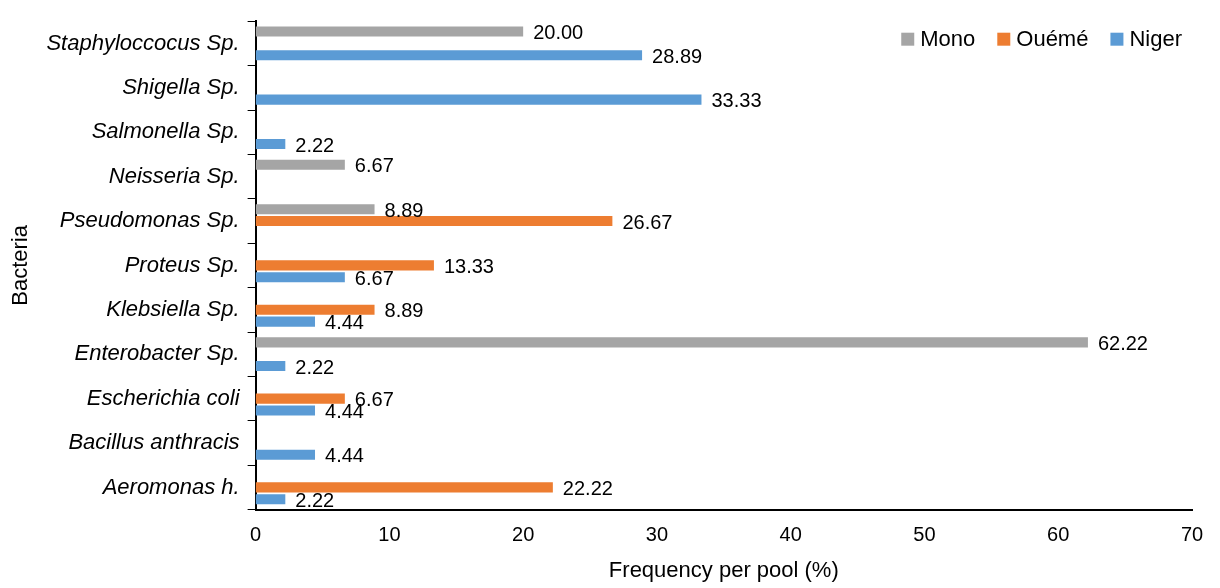  I want to click on data-label: 20.00, so click(558, 32).